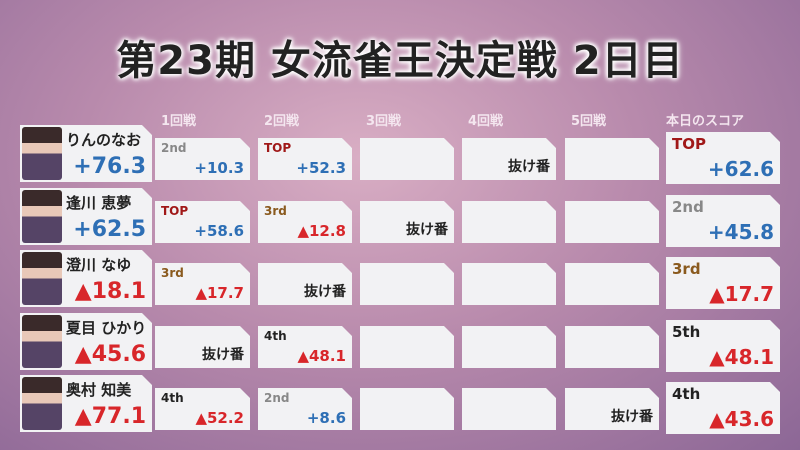 This screenshot has height=450, width=800. I want to click on round-score: +8.6, so click(326, 418).